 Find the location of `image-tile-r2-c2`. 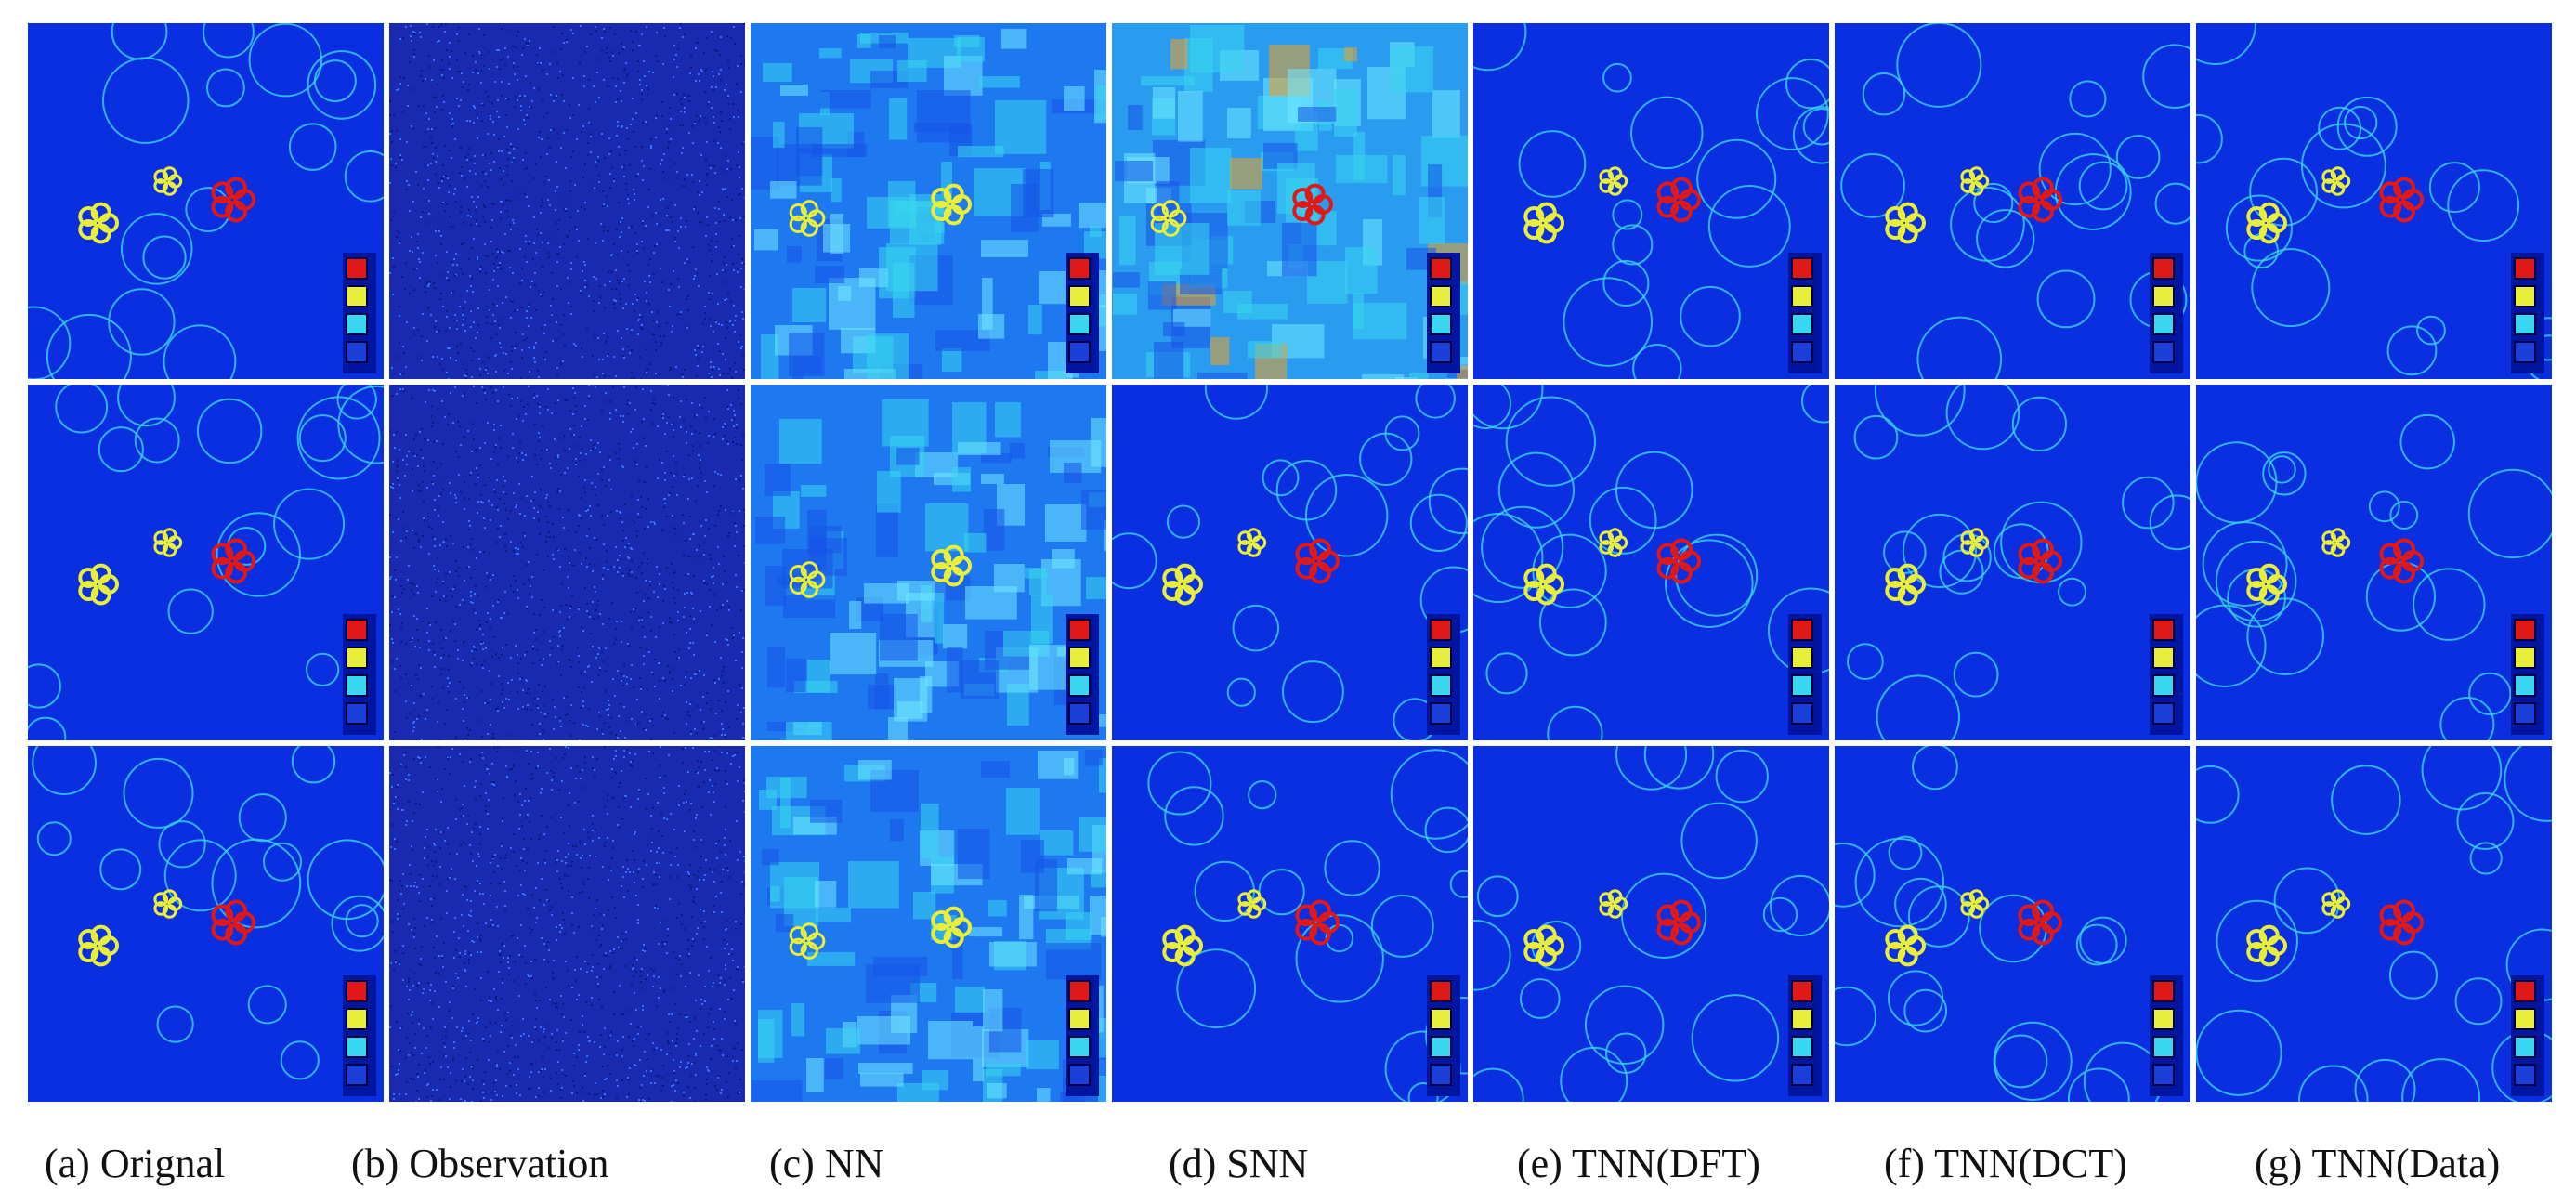

image-tile-r2-c2 is located at coordinates (567, 562).